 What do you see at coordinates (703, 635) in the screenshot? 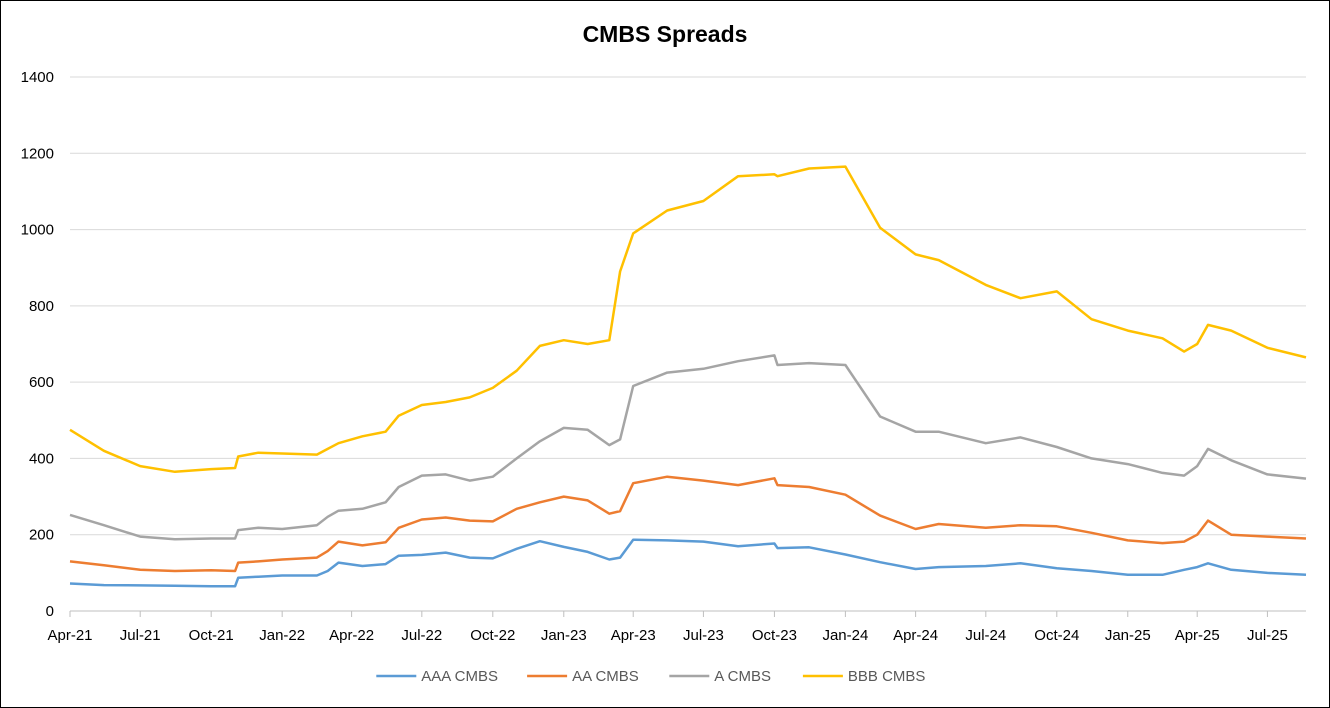
I see `x-tick-label: Jul-23` at bounding box center [703, 635].